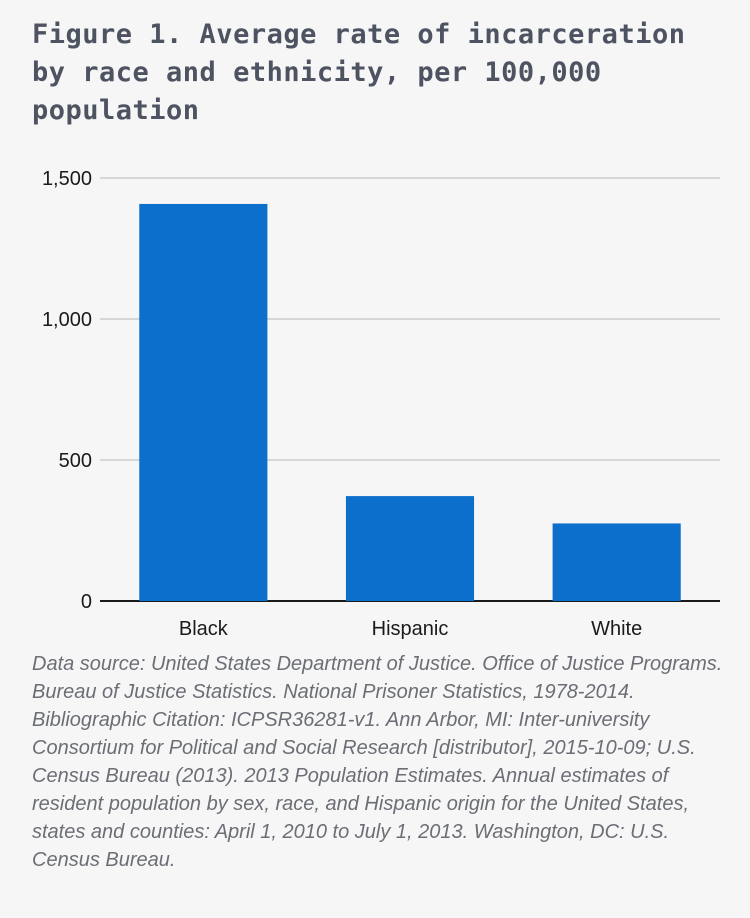 The height and width of the screenshot is (918, 750). I want to click on bar-hispanic, so click(410, 548).